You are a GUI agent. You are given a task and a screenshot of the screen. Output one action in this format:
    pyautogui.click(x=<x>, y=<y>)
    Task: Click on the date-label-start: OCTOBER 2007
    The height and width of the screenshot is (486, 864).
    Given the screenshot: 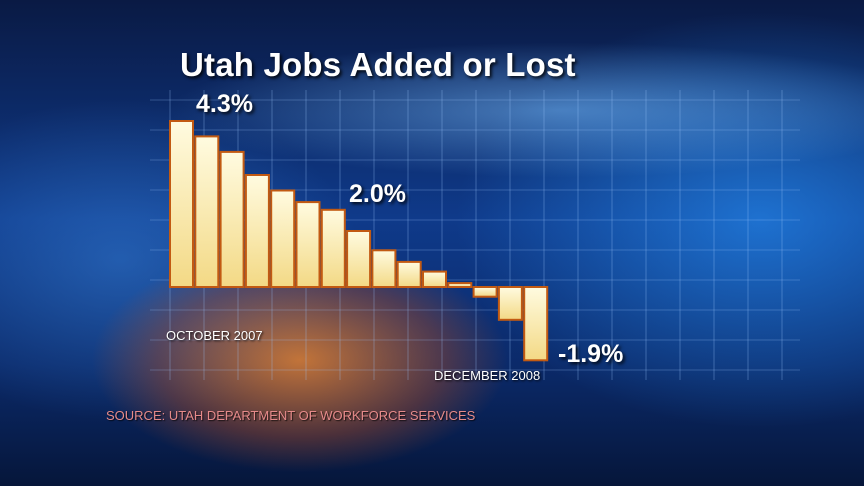 What is the action you would take?
    pyautogui.click(x=214, y=335)
    